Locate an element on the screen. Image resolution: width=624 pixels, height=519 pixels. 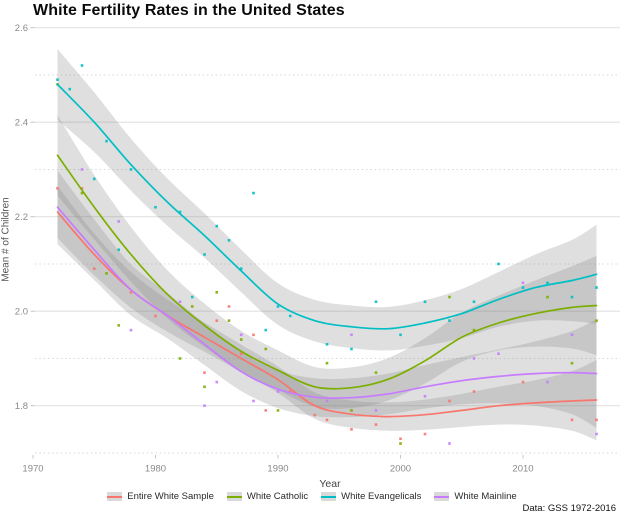
legend-item-entire-white-sample: Entire White Sample is located at coordinates (160, 496).